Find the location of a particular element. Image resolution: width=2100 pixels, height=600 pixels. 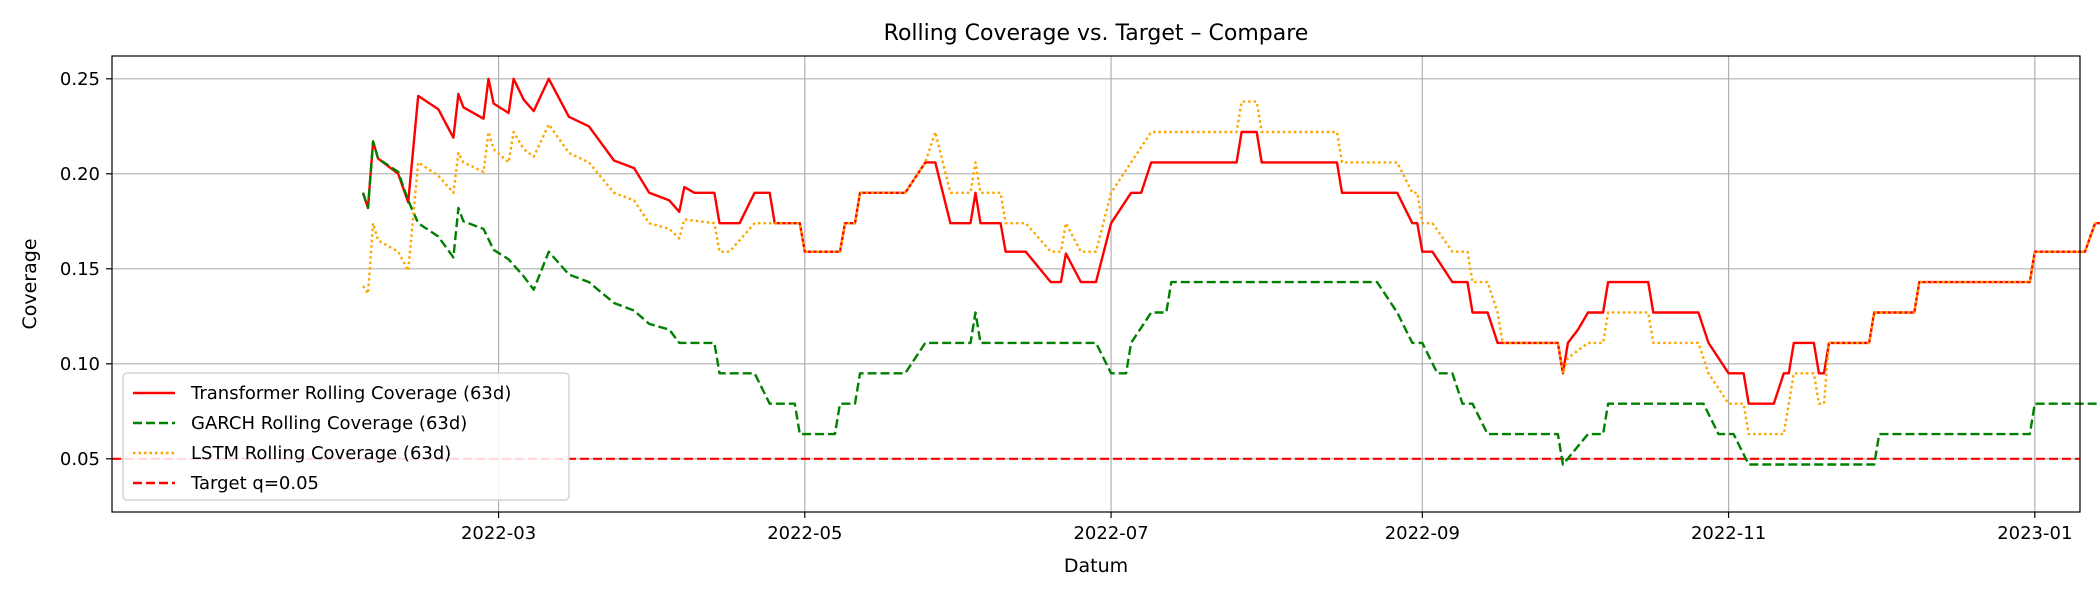

x-tick-label: 2022-07 is located at coordinates (1110, 533).